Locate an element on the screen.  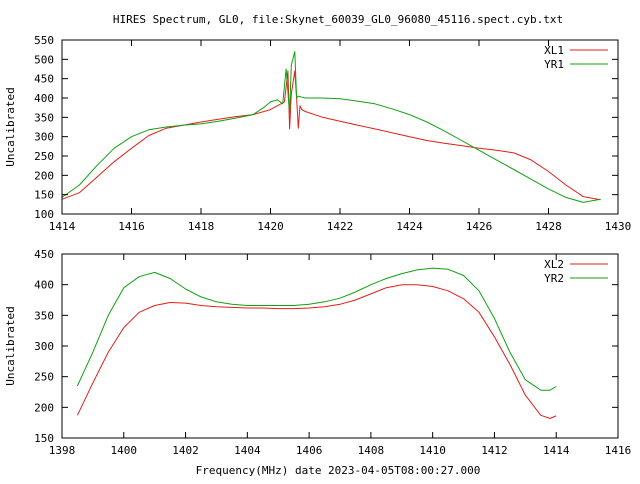
y-tick-label: 100 is located at coordinates (44, 214).